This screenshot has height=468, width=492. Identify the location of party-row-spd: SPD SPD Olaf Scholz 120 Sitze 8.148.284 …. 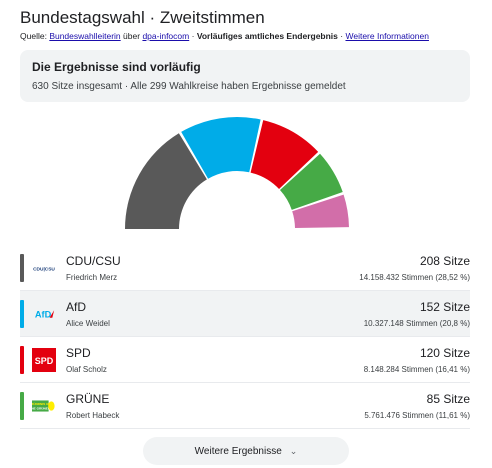
(245, 360).